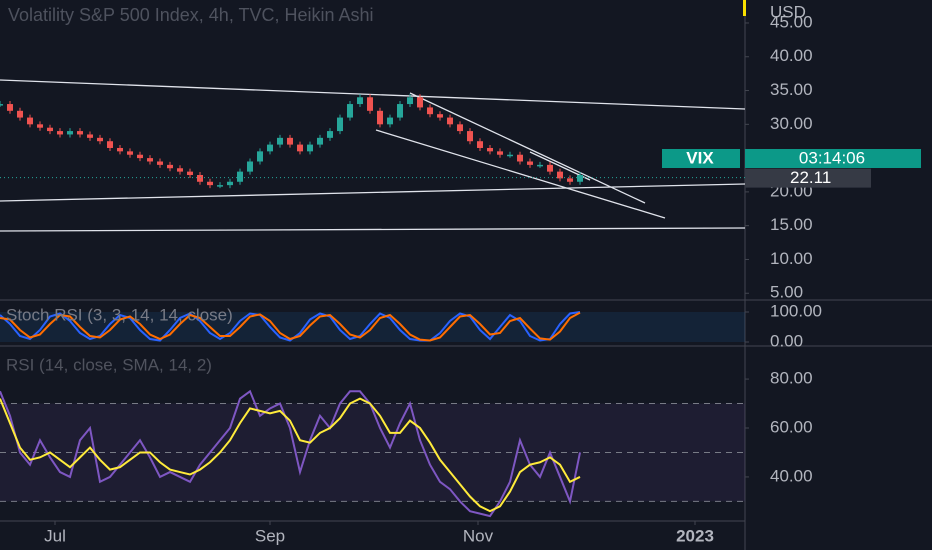  I want to click on y-tick-label: 100.00, so click(796, 310).